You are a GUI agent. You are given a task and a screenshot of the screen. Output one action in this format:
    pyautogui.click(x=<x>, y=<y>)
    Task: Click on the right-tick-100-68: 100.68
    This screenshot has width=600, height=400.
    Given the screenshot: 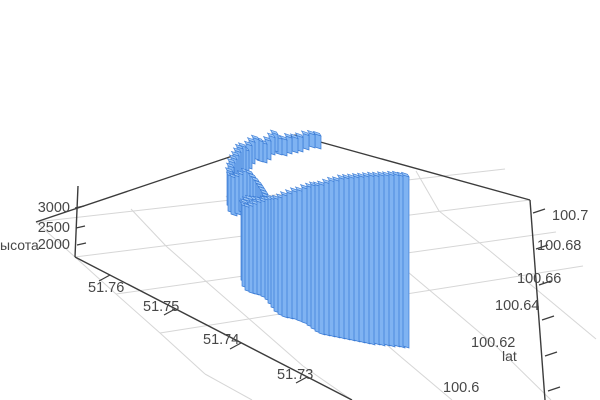 What is the action you would take?
    pyautogui.click(x=559, y=246)
    